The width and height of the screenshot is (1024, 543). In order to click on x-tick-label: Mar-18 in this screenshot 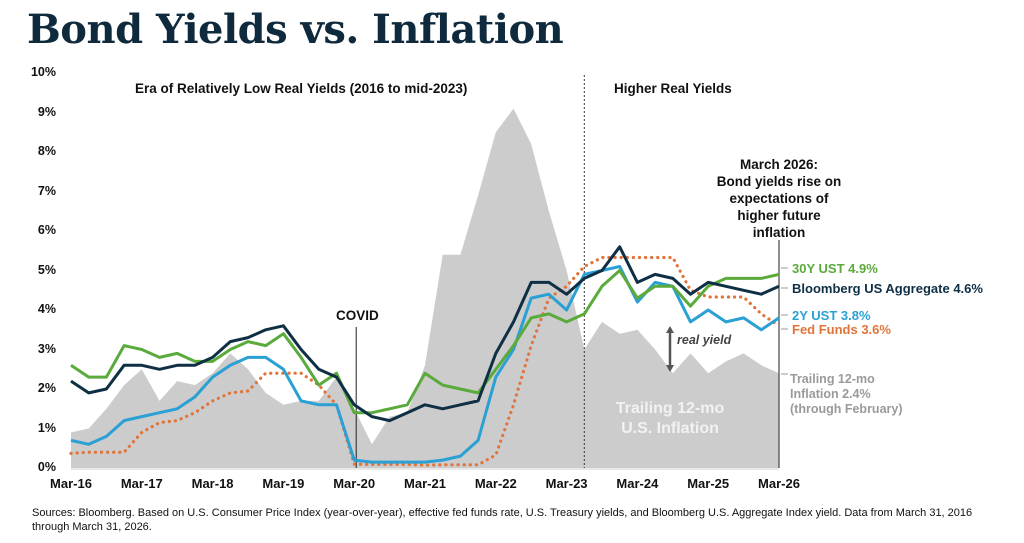, I will do `click(212, 483)`.